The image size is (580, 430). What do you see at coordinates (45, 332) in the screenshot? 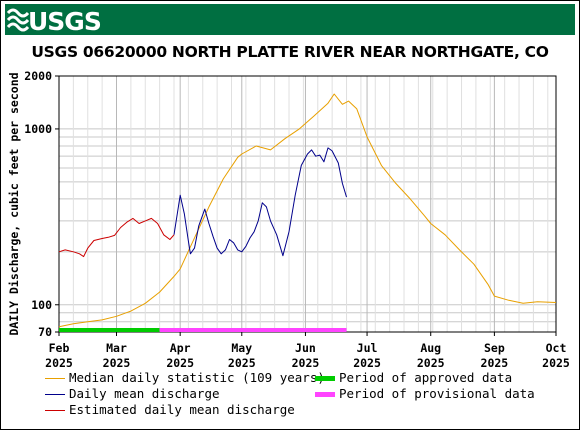
I see `y-tick-label: 70` at bounding box center [45, 332].